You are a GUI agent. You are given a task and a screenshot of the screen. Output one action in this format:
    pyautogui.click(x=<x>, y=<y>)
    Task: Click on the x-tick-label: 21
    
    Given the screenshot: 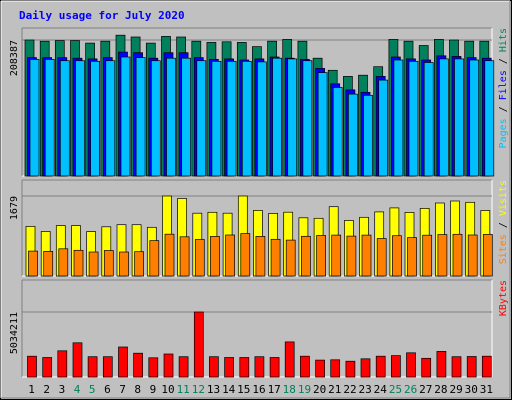 What is the action you would take?
    pyautogui.click(x=334, y=389)
    